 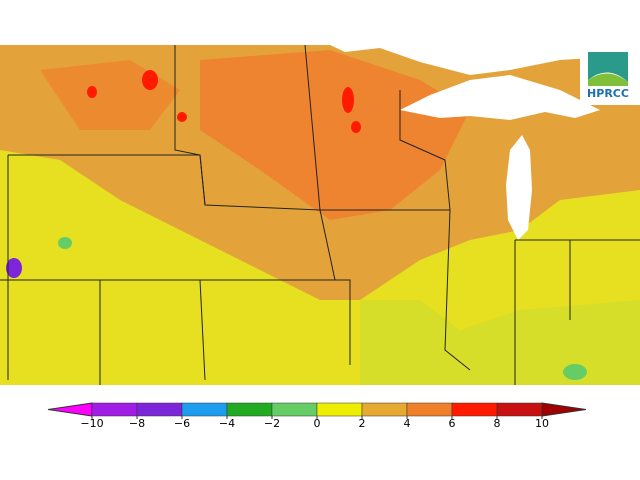 What do you see at coordinates (182, 423) in the screenshot?
I see `tick-label: −6` at bounding box center [182, 423].